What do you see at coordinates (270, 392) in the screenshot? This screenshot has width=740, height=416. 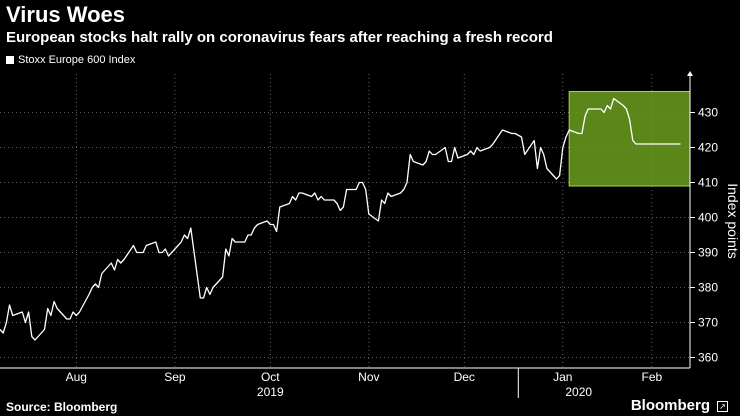 I see `year-label-2019: 2019` at bounding box center [270, 392].